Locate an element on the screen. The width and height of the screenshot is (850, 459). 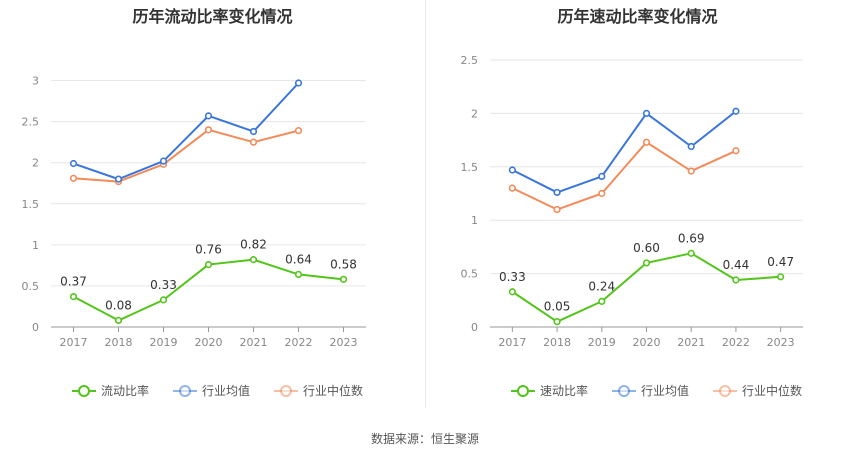
data-label: 0.37 is located at coordinates (73, 282).